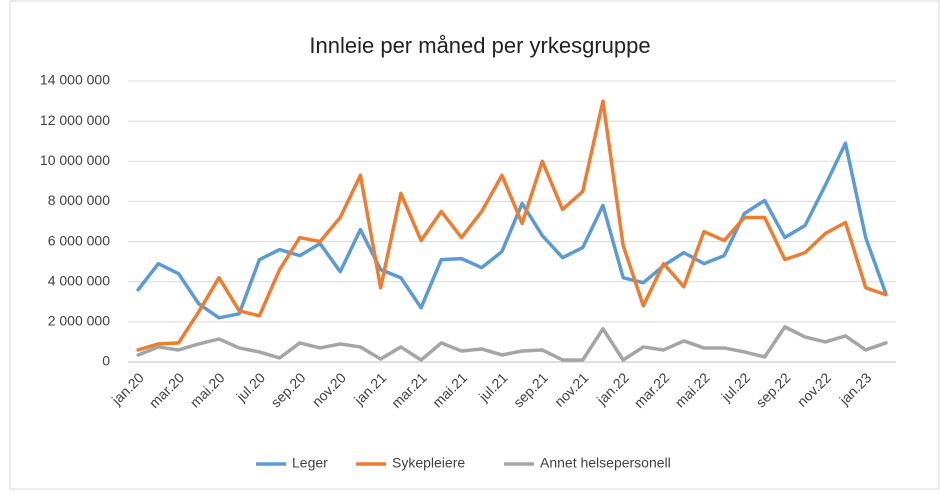 The height and width of the screenshot is (495, 940). I want to click on y-tick-label: 2 000 000, so click(79, 321).